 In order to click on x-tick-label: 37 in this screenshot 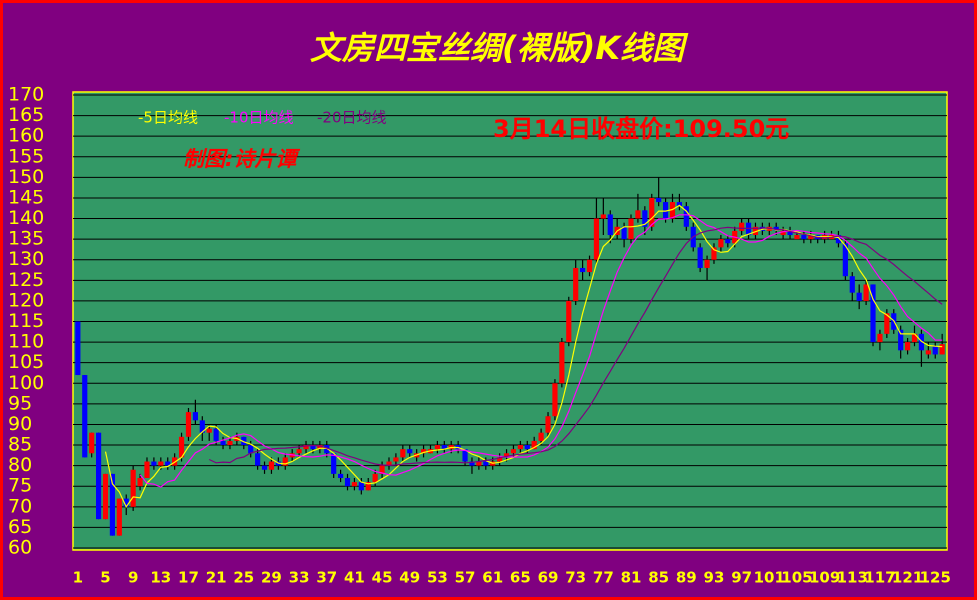, I will do `click(326, 578)`.